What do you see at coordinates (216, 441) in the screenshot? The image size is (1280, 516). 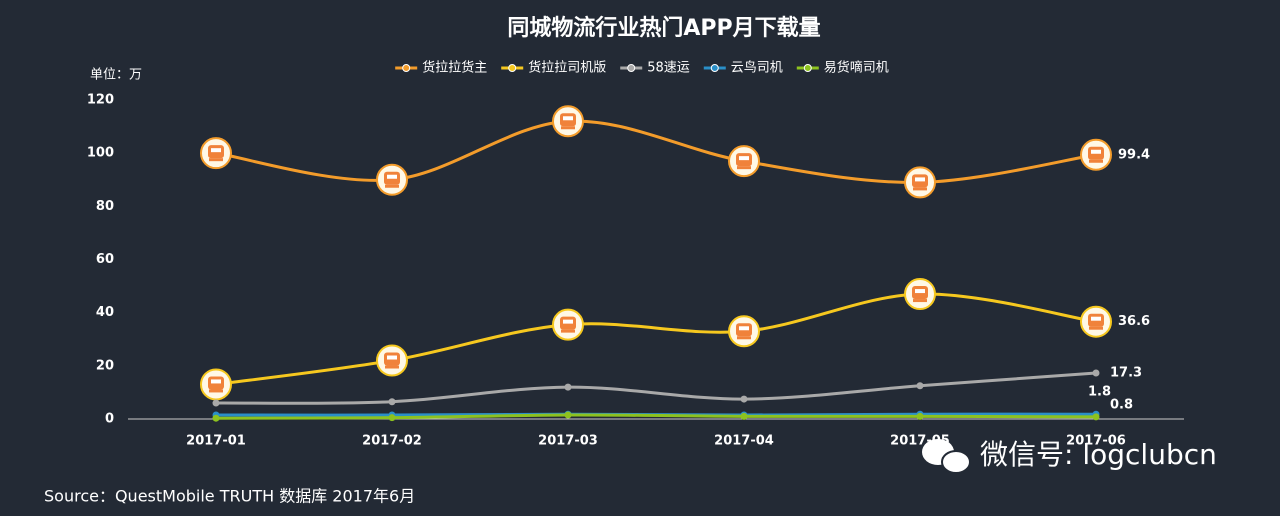 I see `x-tick-label: 2017-01` at bounding box center [216, 441].